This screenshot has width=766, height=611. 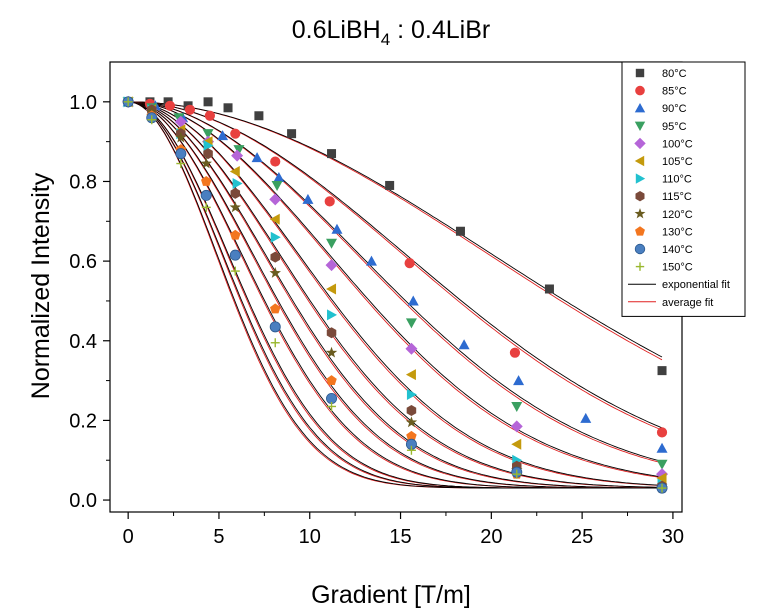 What do you see at coordinates (677, 215) in the screenshot?
I see `legend-label: 120°C` at bounding box center [677, 215].